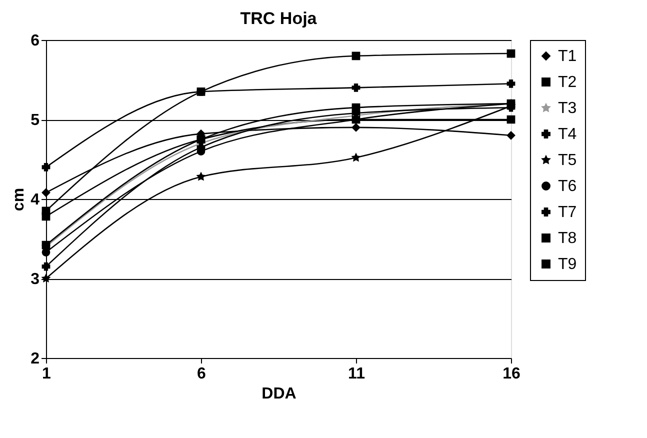  I want to click on legend-label: T4, so click(567, 134).